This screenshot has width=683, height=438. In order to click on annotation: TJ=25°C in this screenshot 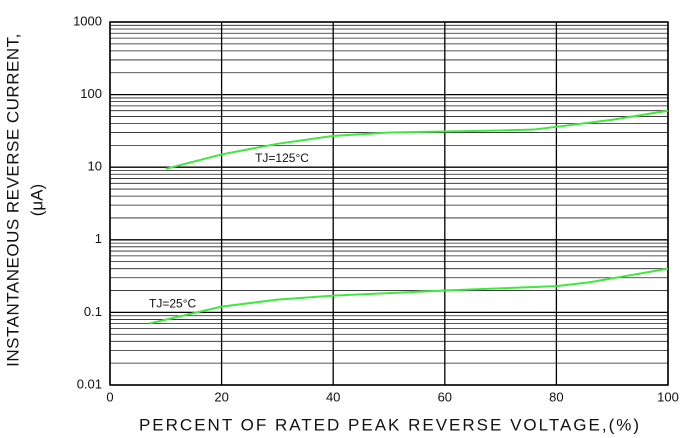, I will do `click(172, 303)`.